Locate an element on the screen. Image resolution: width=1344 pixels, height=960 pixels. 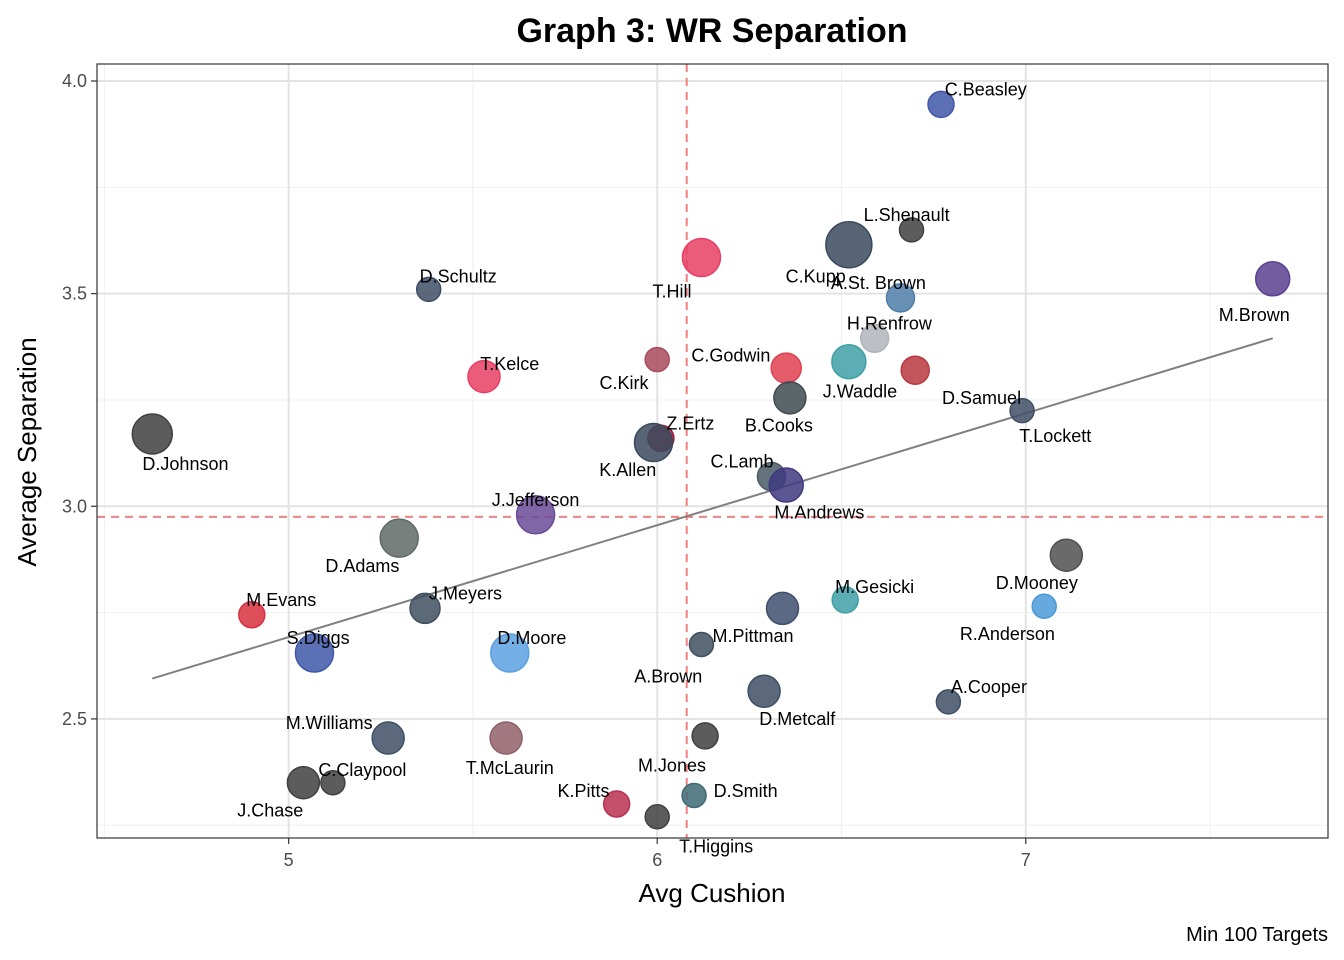
y-tick-label: 3.5 is located at coordinates (74, 294).